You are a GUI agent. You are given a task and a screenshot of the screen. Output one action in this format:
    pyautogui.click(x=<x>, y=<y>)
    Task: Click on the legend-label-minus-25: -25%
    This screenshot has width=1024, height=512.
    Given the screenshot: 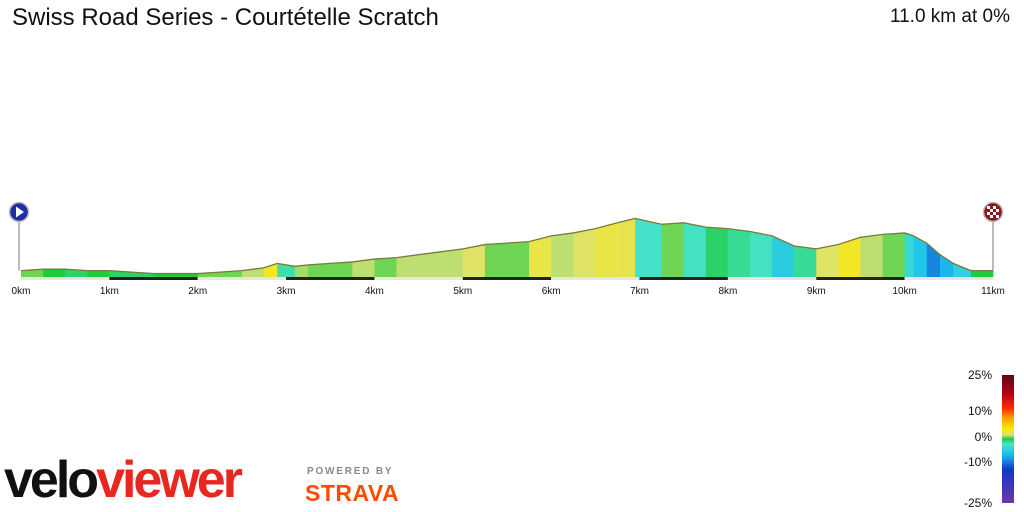 What is the action you would take?
    pyautogui.click(x=977, y=503)
    